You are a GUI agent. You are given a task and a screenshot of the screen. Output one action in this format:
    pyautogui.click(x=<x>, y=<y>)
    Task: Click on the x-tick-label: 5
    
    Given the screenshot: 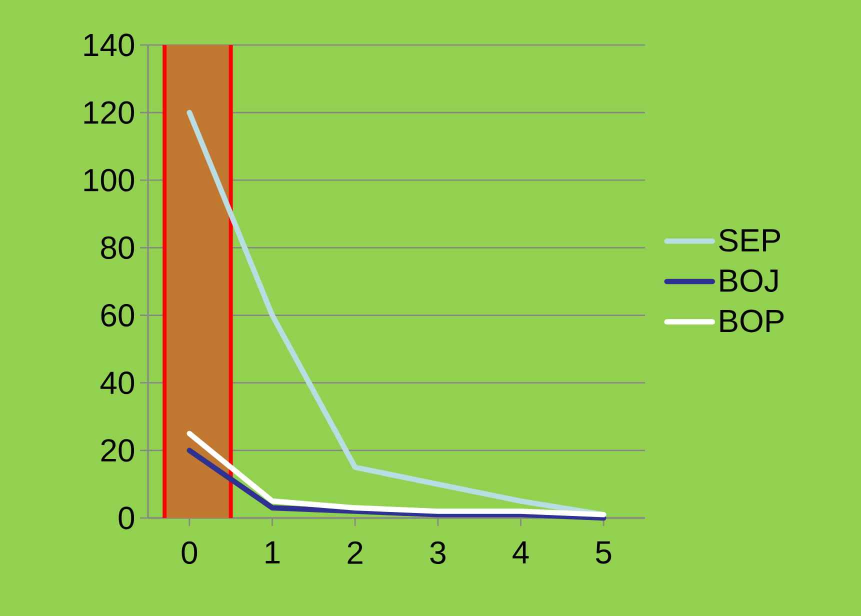 What is the action you would take?
    pyautogui.click(x=604, y=552)
    